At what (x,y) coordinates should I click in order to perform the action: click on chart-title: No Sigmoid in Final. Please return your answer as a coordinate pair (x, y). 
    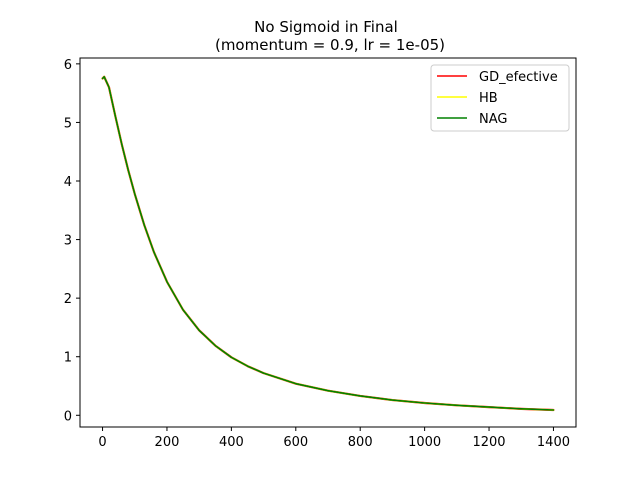
    Looking at the image, I should click on (326, 27).